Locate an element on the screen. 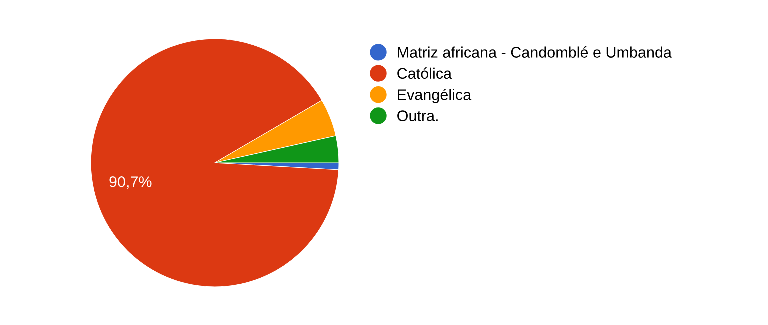 This screenshot has height=325, width=768. legend-label: Evangélica is located at coordinates (435, 96).